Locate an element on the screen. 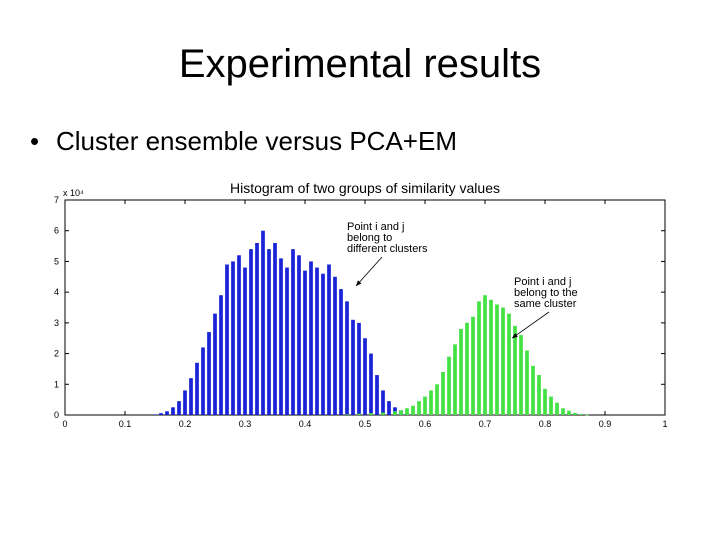 Image resolution: width=720 pixels, height=540 pixels. y-tick-label: 2 is located at coordinates (56, 354).